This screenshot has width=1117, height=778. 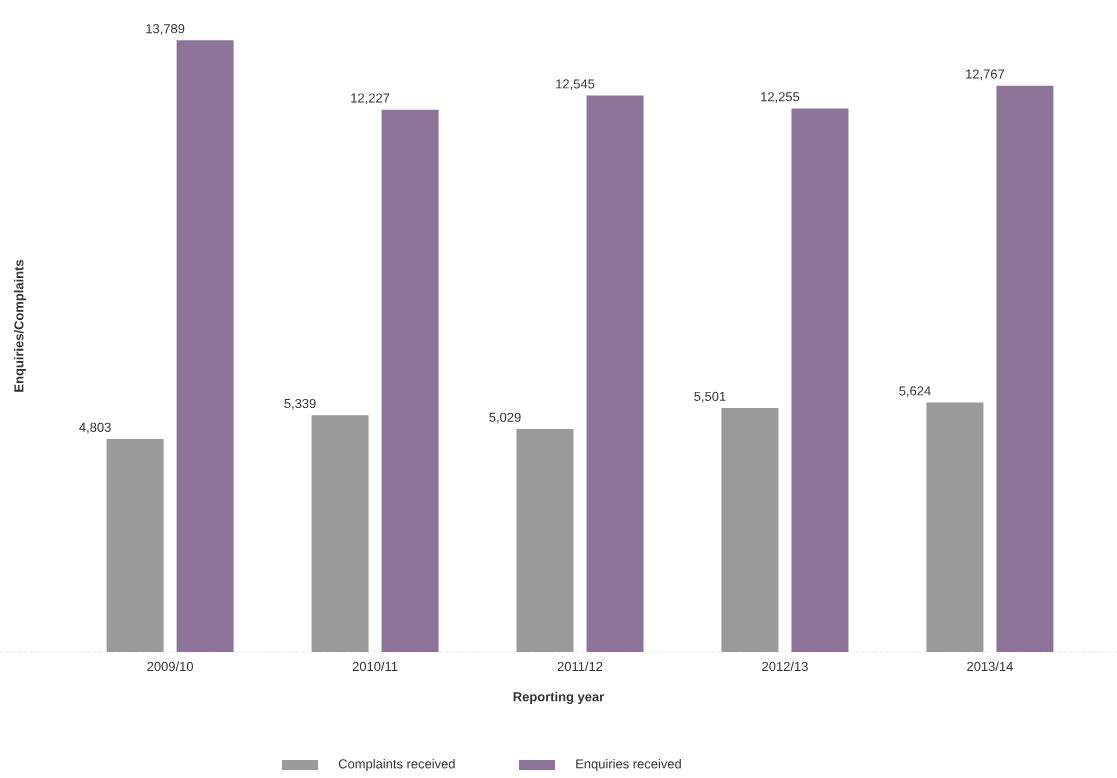 What do you see at coordinates (396, 765) in the screenshot?
I see `legend-label: Complaints received` at bounding box center [396, 765].